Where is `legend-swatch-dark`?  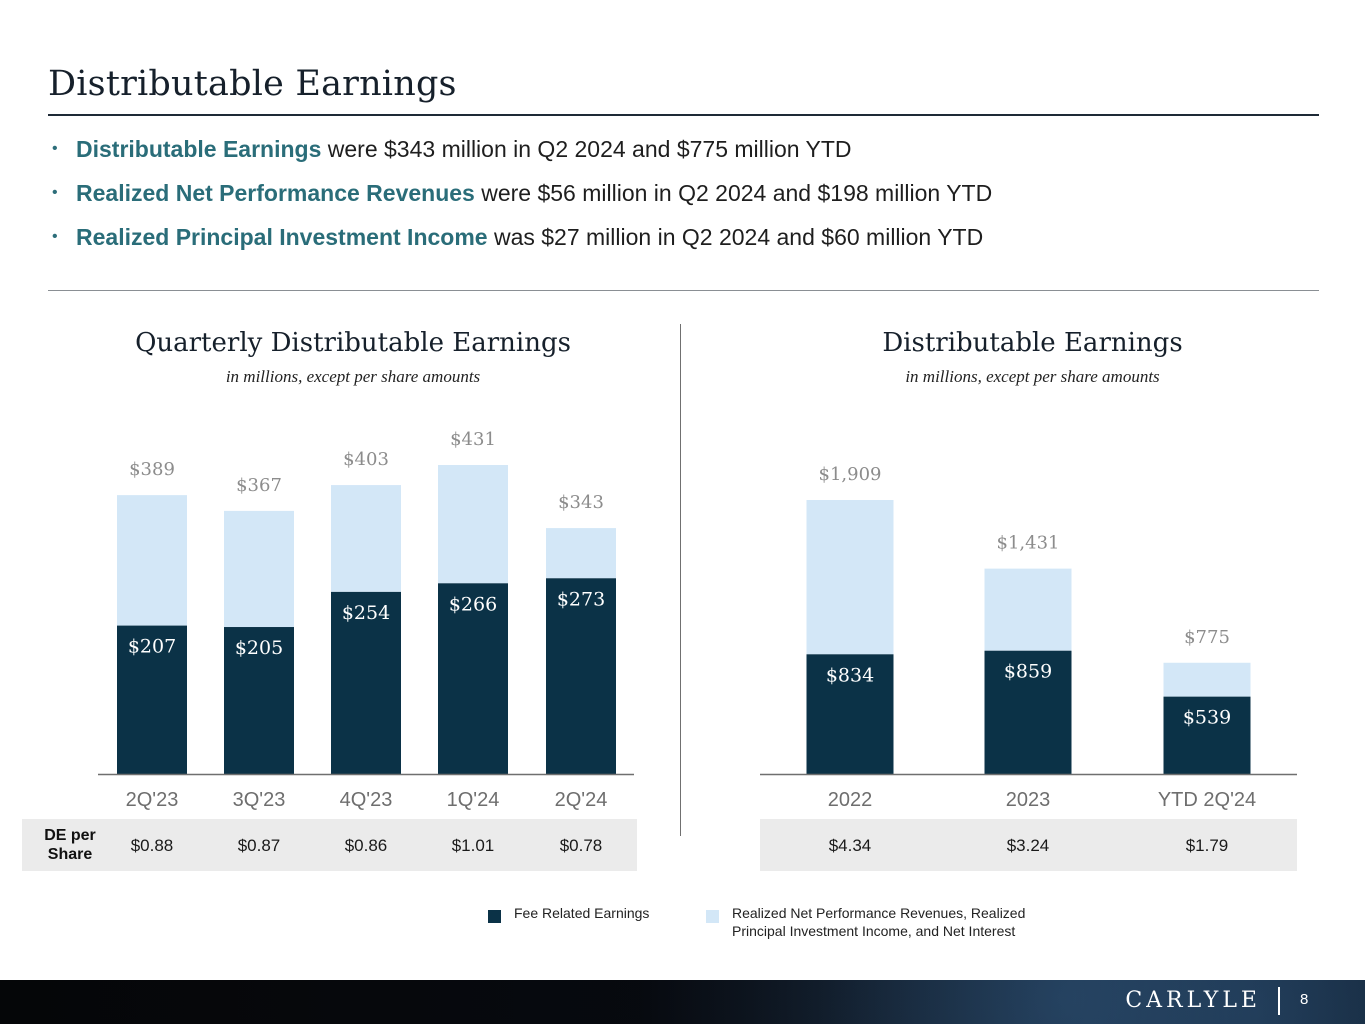
legend-swatch-dark is located at coordinates (494, 916).